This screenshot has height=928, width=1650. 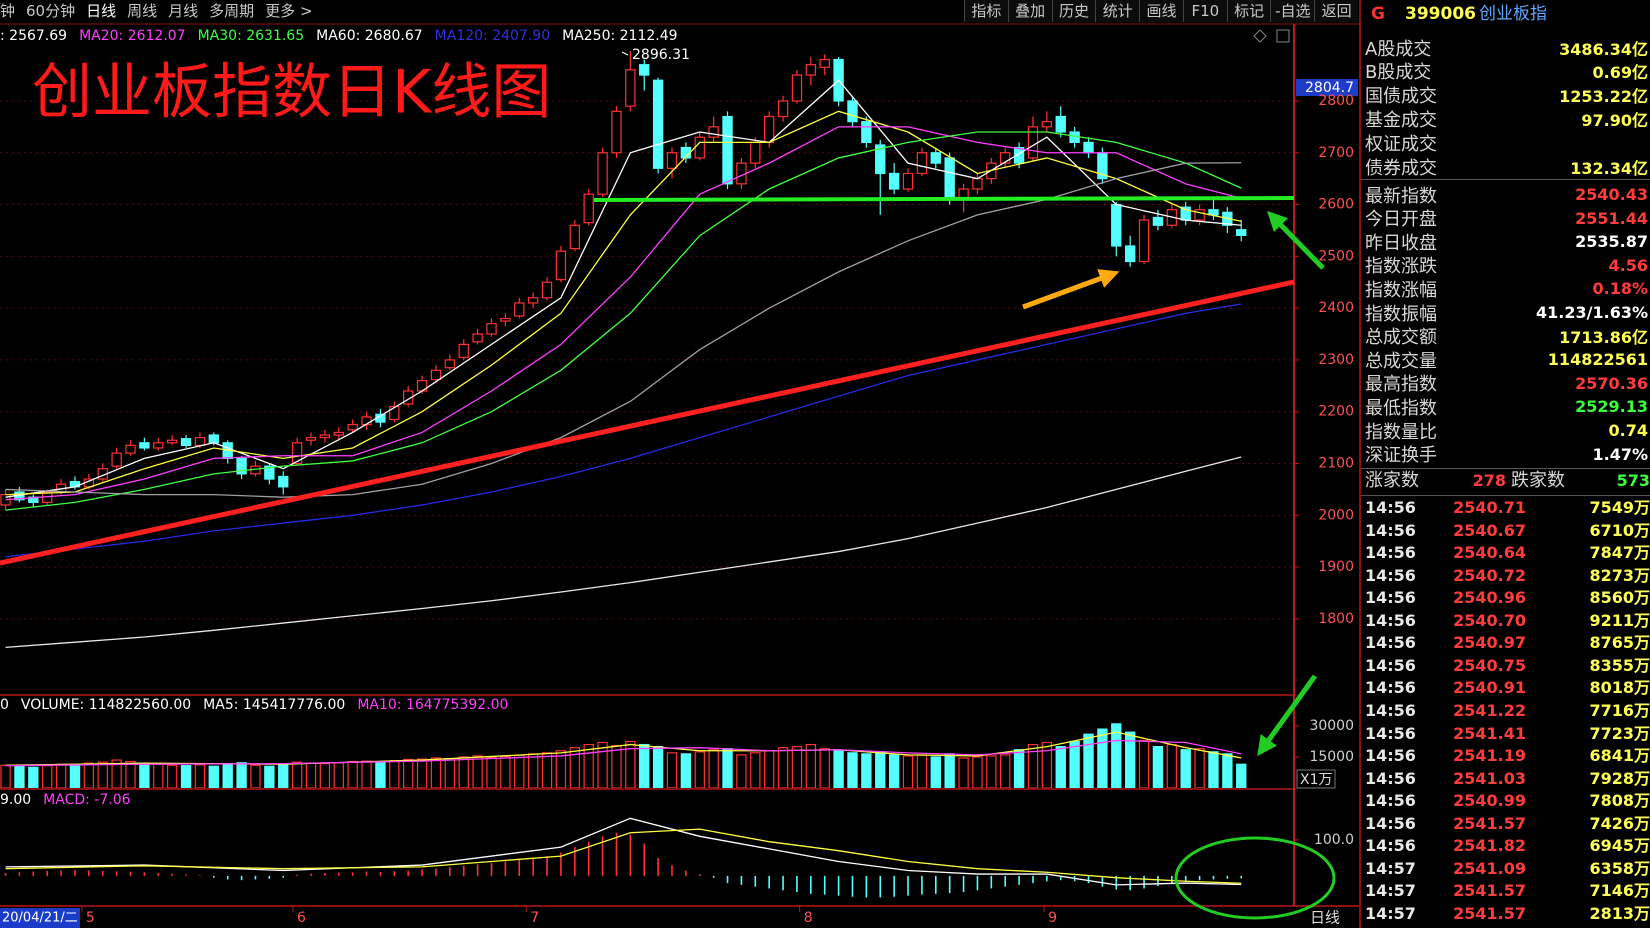 I want to click on x-tick-label: 7, so click(x=534, y=918).